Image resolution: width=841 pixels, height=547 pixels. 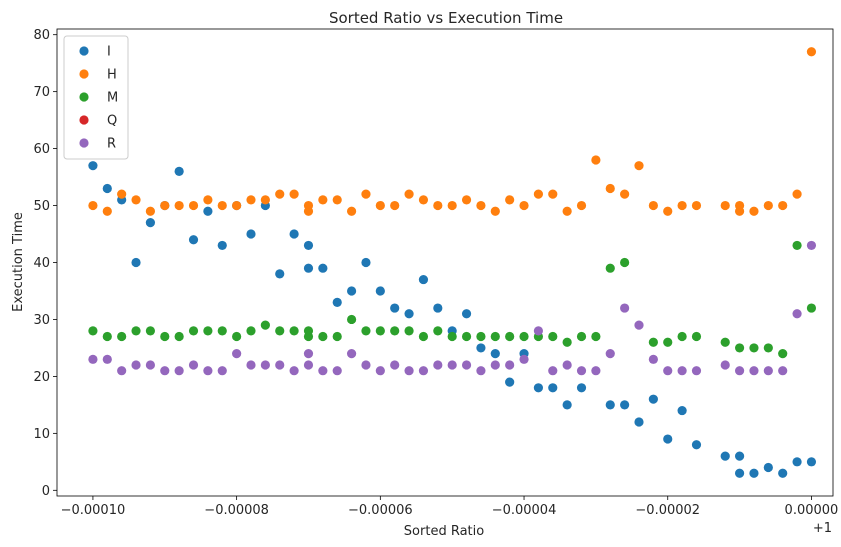 I want to click on legend-label: Q, so click(x=112, y=121).